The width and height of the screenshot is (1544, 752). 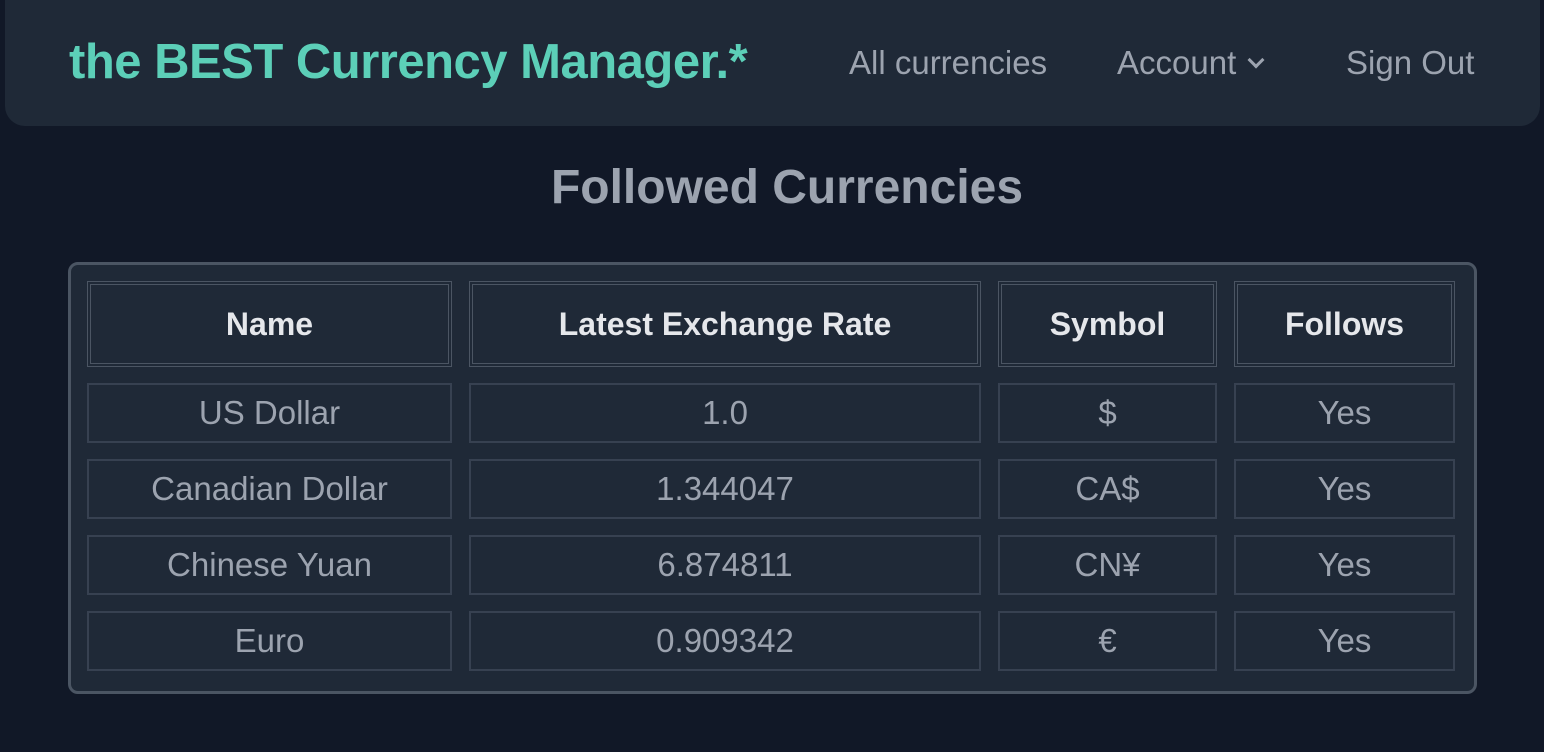 I want to click on cell-name: US Dollar, so click(x=269, y=413).